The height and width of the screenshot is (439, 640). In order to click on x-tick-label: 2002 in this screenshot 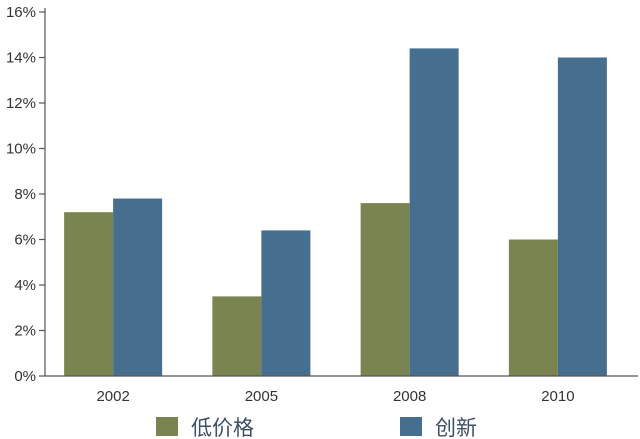, I will do `click(112, 396)`.